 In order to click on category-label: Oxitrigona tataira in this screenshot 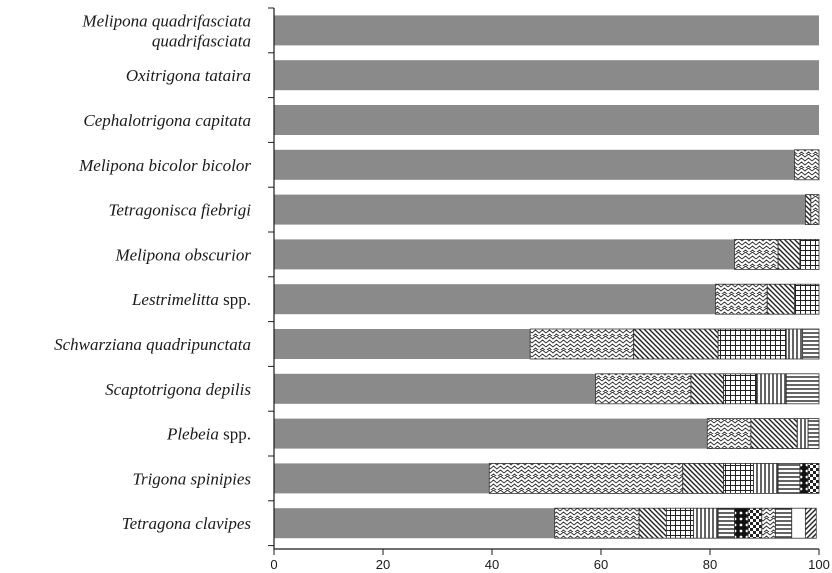, I will do `click(188, 75)`.